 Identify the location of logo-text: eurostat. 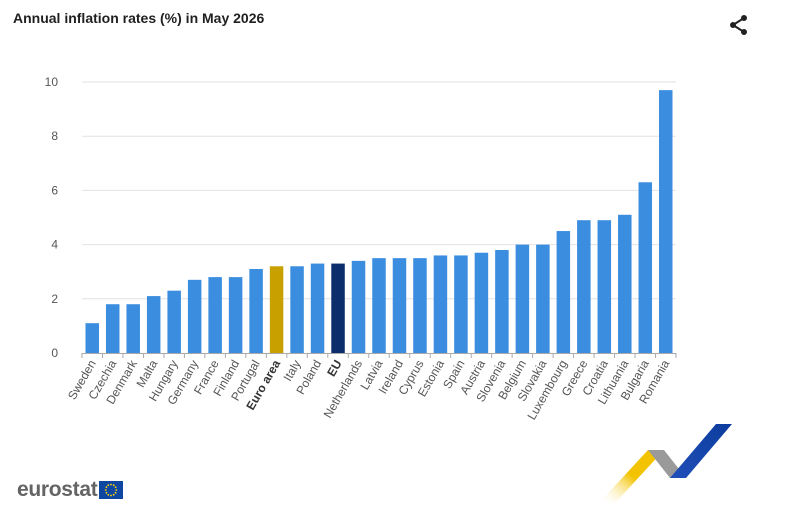
(57, 489).